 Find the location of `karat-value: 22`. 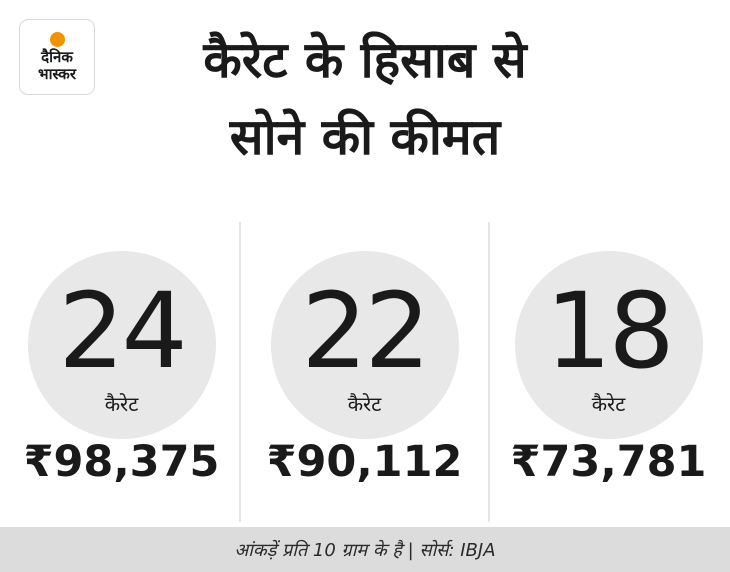

karat-value: 22 is located at coordinates (365, 331).